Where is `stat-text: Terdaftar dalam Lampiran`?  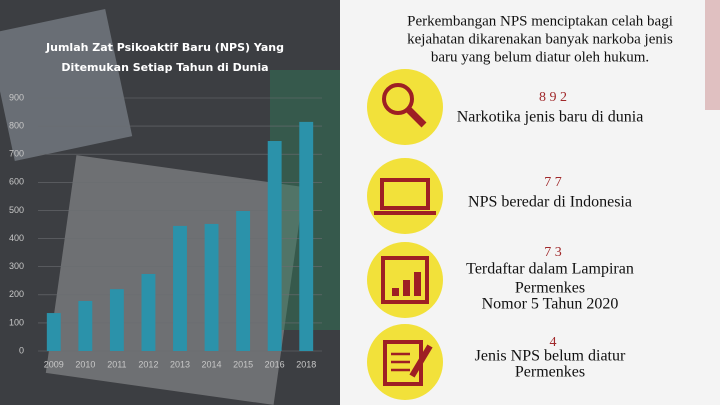 stat-text: Terdaftar dalam Lampiran is located at coordinates (550, 269).